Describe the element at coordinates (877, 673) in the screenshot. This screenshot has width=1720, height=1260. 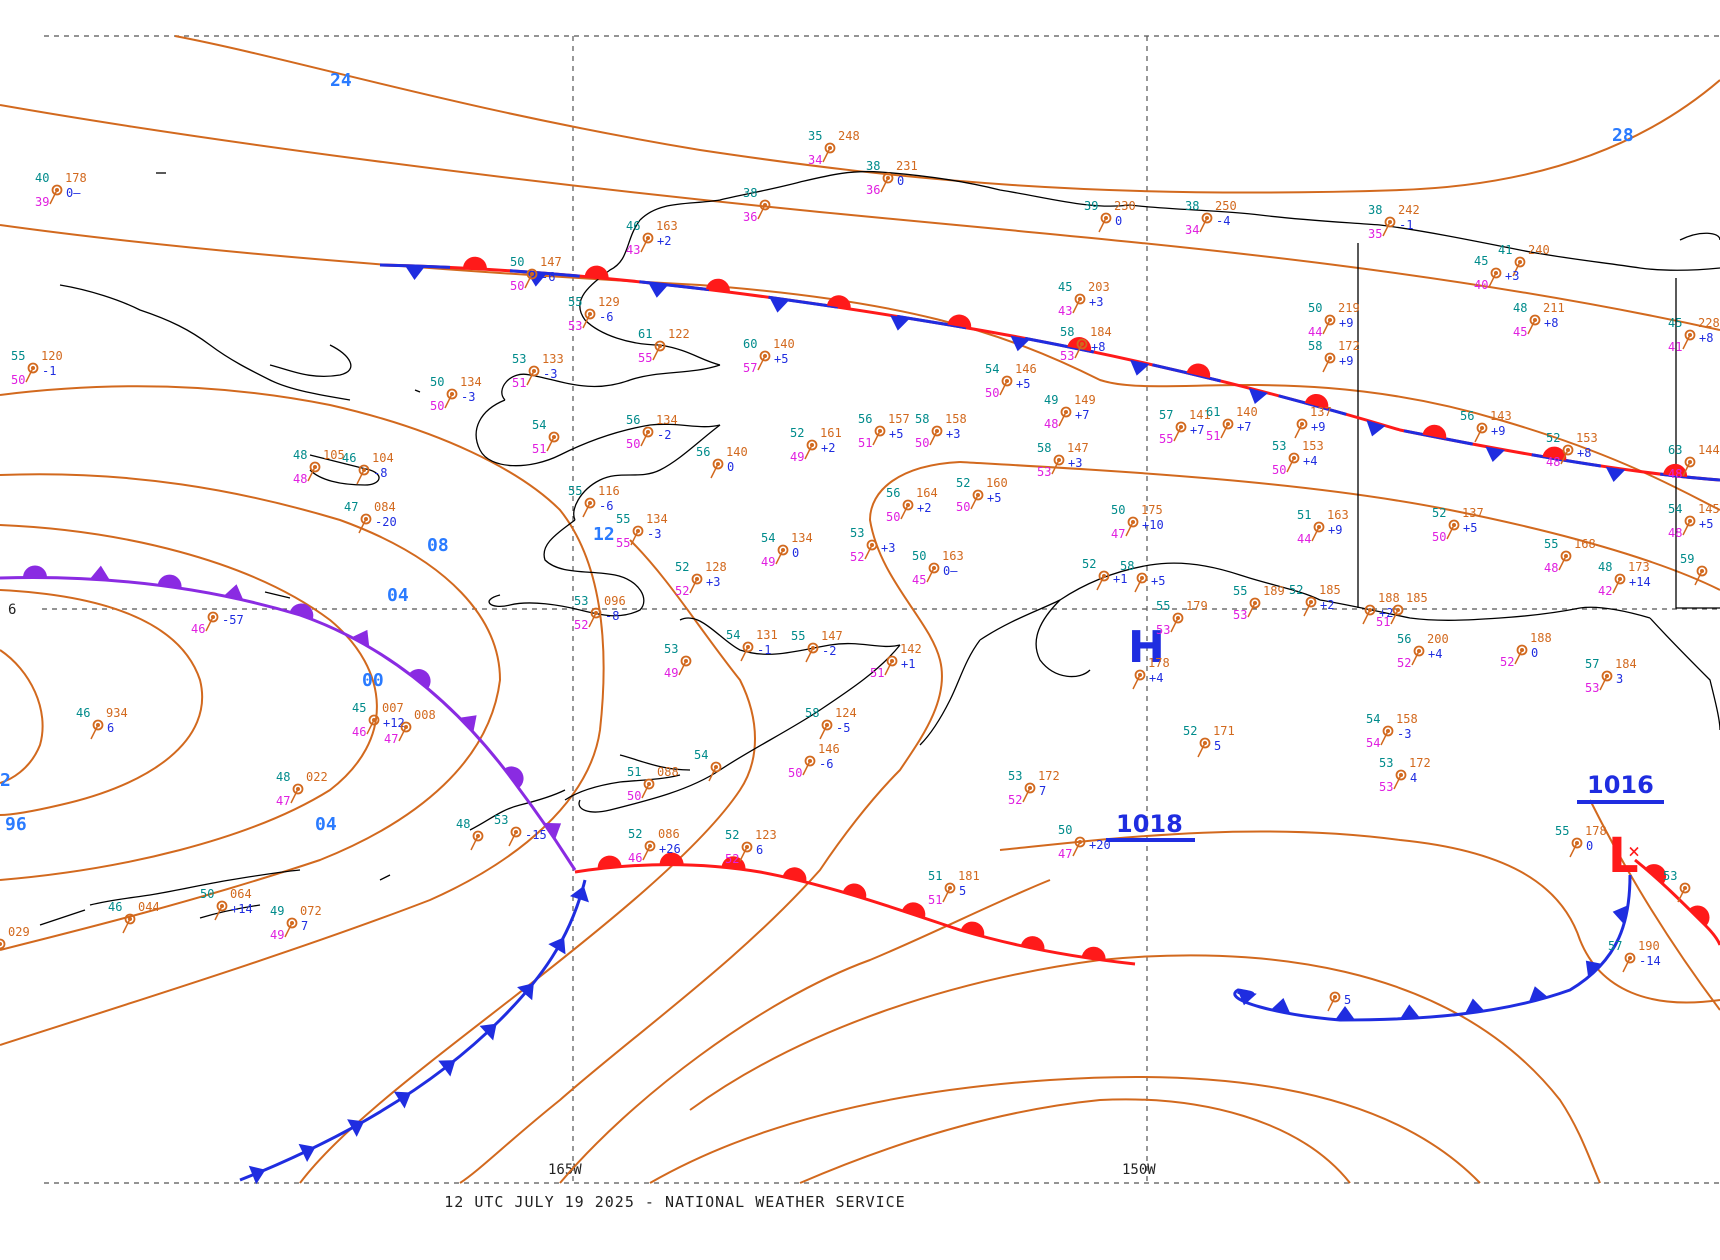
I see `station-dewpoint: 51` at that location.